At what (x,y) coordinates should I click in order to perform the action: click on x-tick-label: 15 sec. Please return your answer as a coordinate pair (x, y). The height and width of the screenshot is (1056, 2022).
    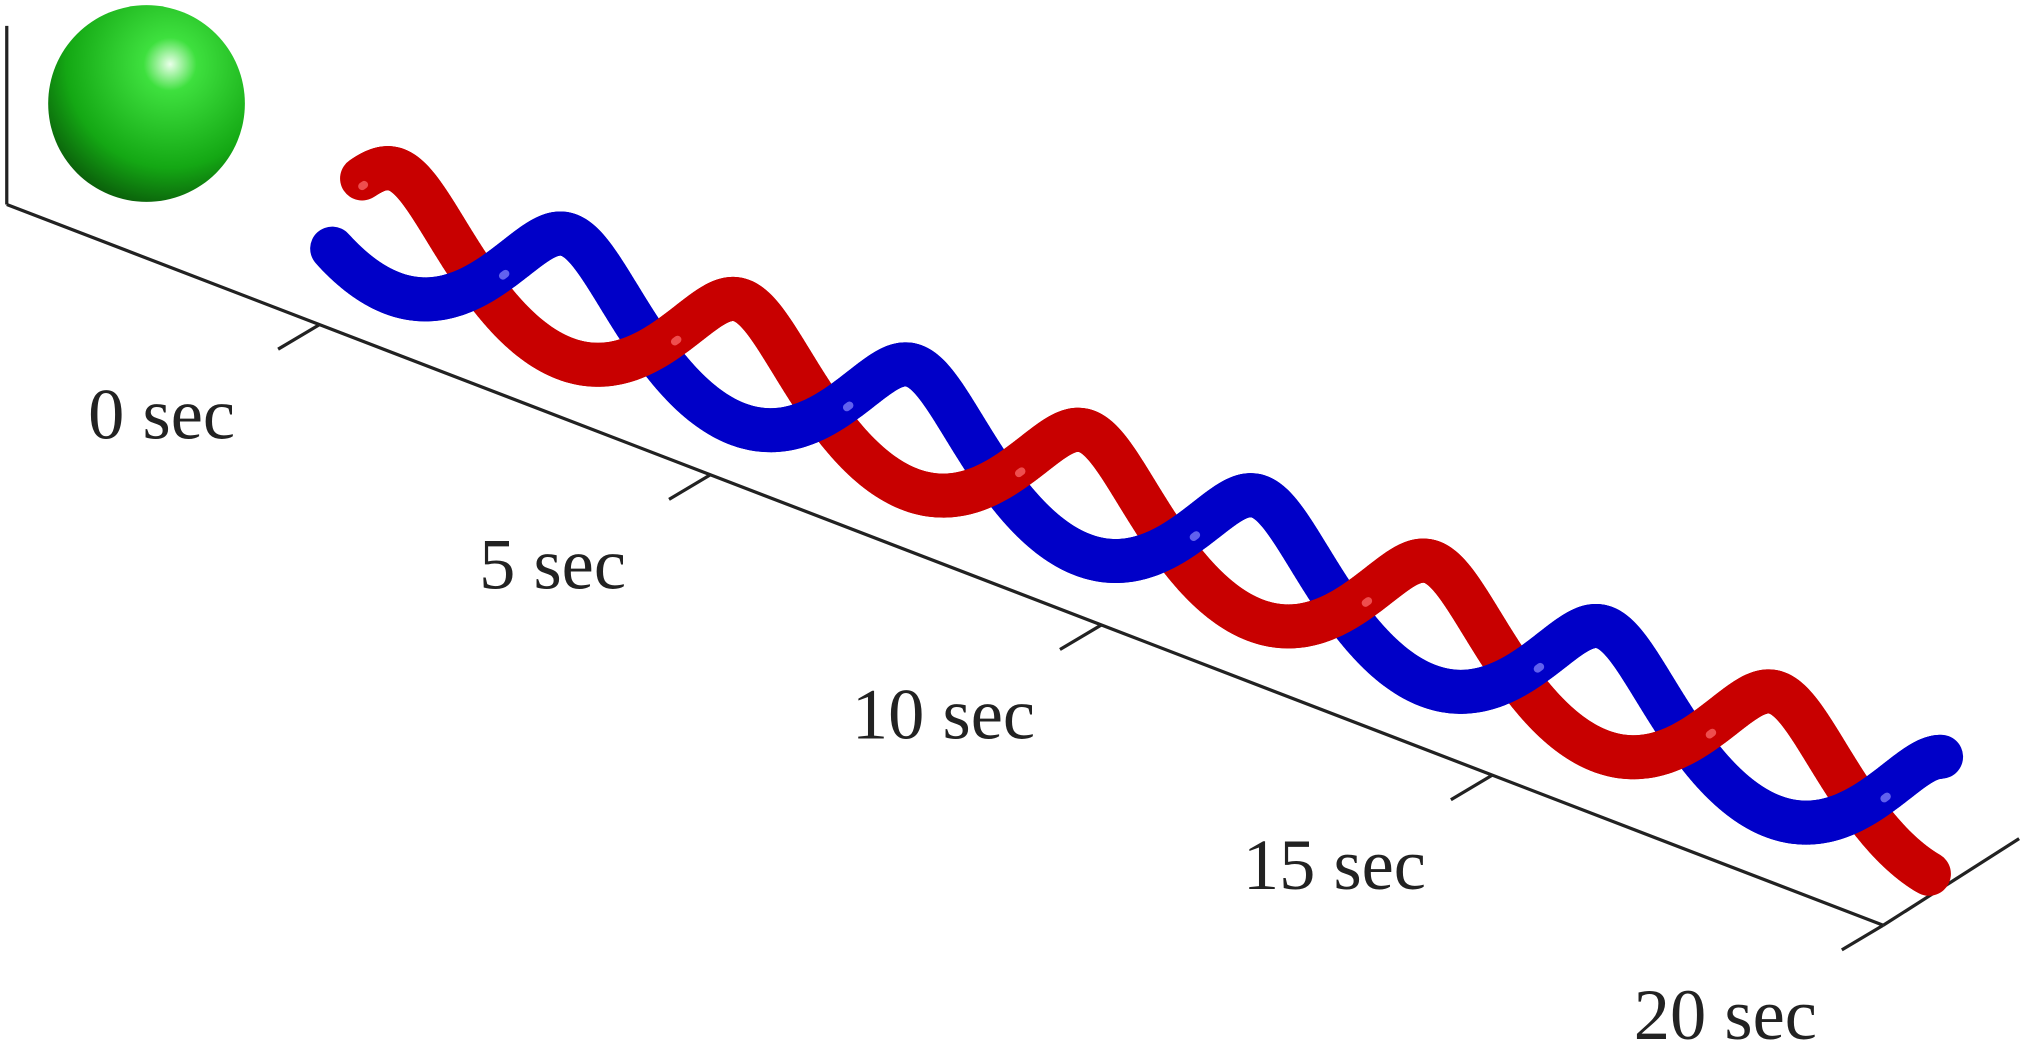
    Looking at the image, I should click on (1334, 864).